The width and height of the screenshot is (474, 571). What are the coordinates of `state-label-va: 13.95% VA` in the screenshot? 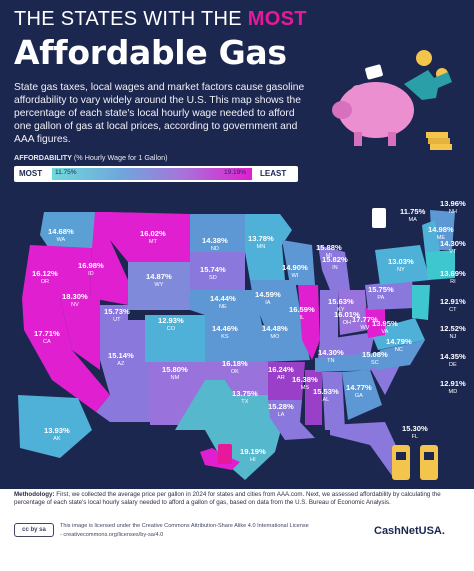 It's located at (385, 327).